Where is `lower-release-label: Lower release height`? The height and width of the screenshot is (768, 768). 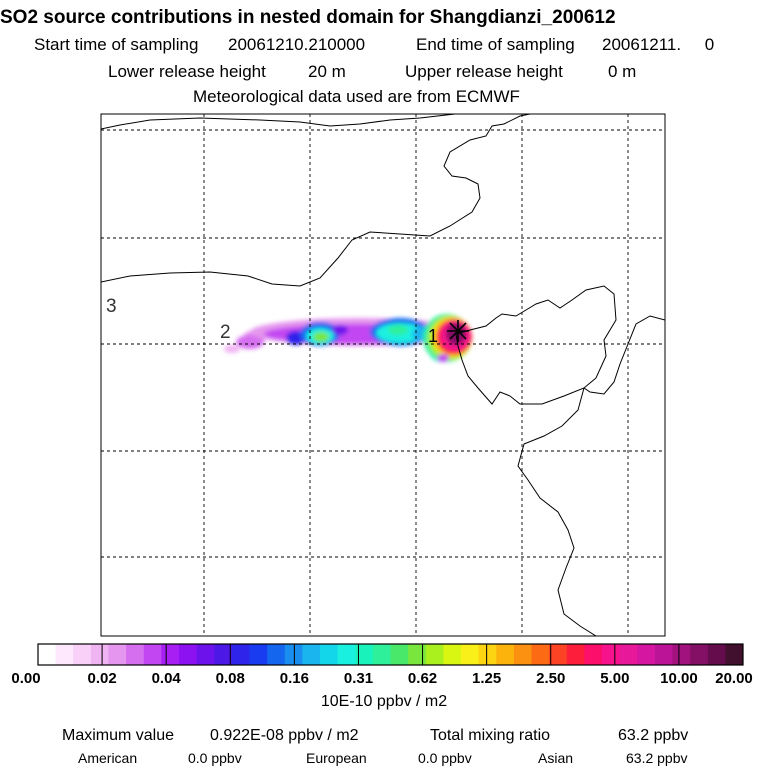
lower-release-label: Lower release height is located at coordinates (187, 71).